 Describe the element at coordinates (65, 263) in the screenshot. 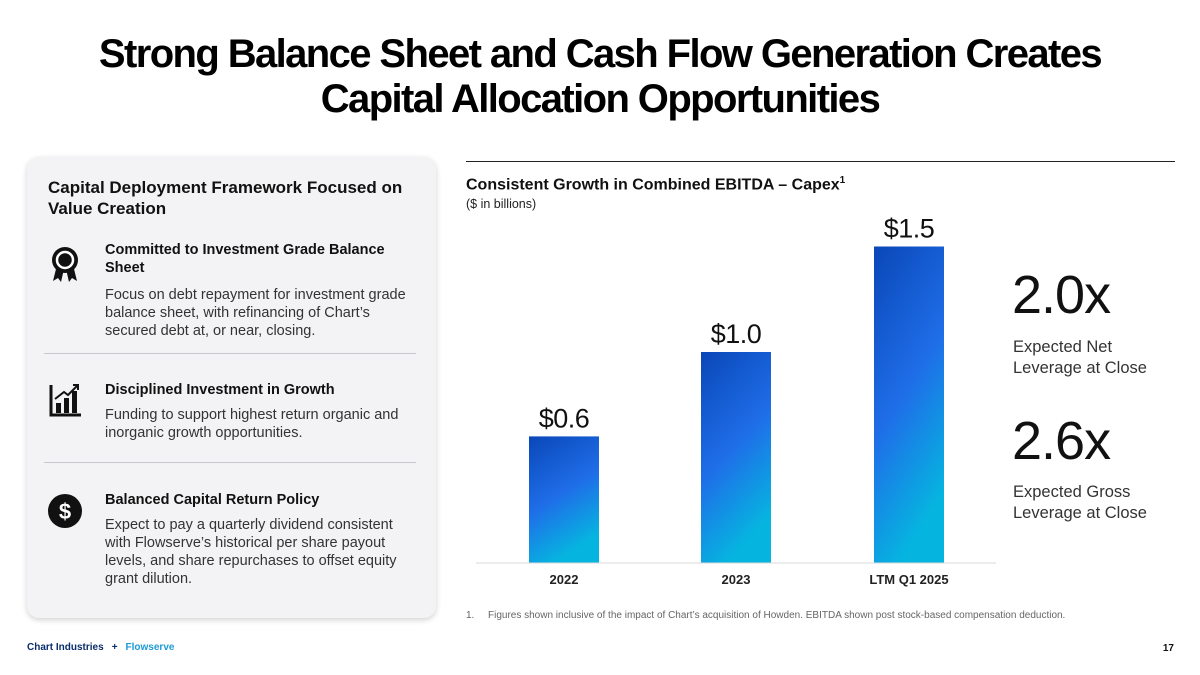

I see `award-ribbon-icon` at that location.